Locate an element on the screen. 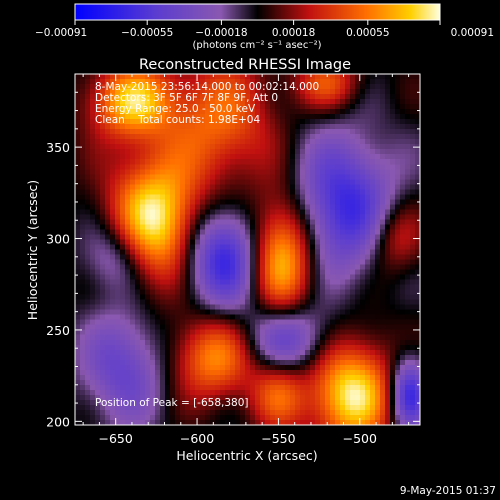 The width and height of the screenshot is (500, 500). y-tick-label: 250 is located at coordinates (58, 330).